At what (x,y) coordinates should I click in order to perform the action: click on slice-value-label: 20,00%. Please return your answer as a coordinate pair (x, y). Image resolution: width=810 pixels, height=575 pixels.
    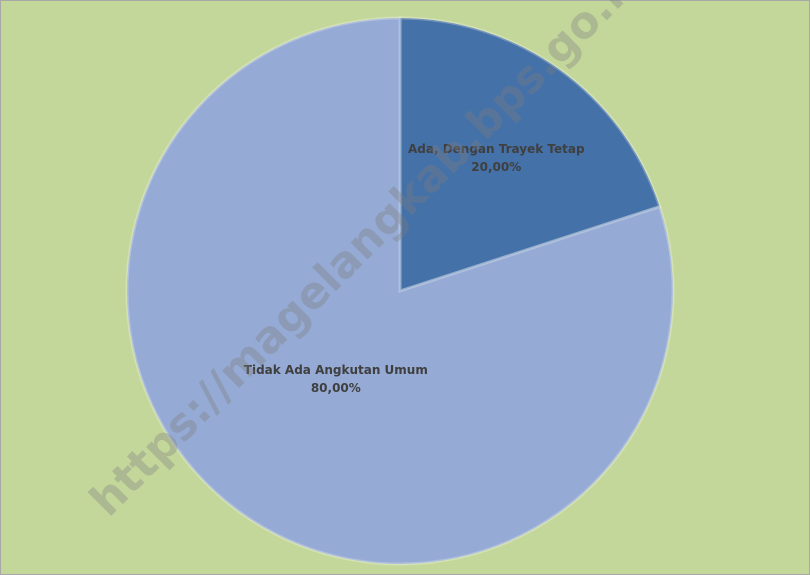
    Looking at the image, I should click on (496, 167).